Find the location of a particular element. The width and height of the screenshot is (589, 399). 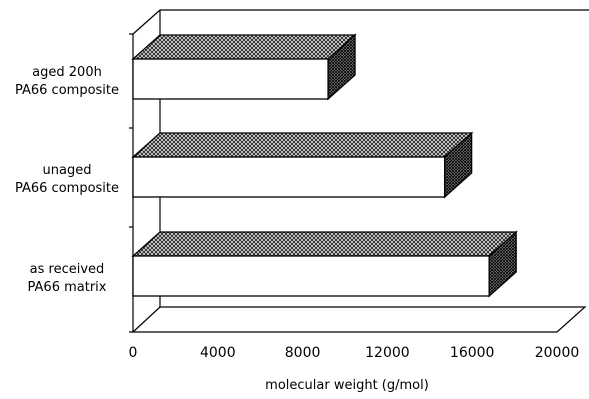

x-tick-label: 12000 is located at coordinates (387, 353).